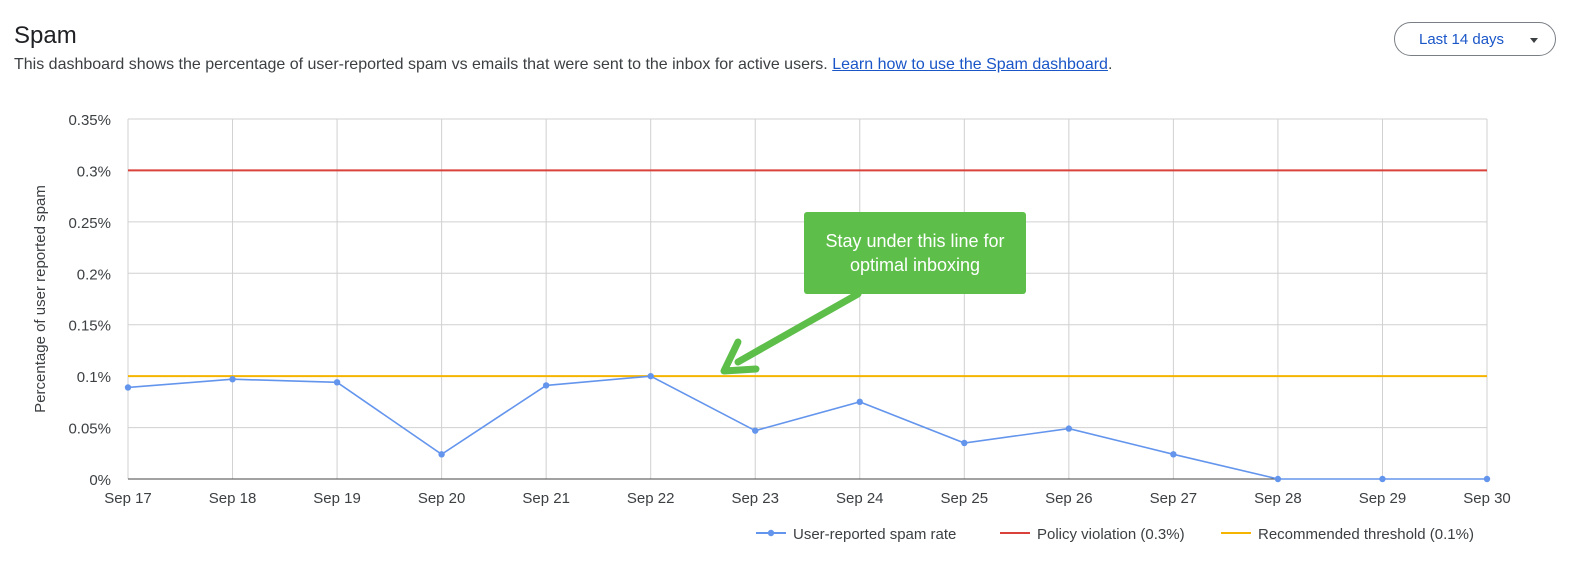  I want to click on x-tick-label: Sep 26, so click(1069, 498).